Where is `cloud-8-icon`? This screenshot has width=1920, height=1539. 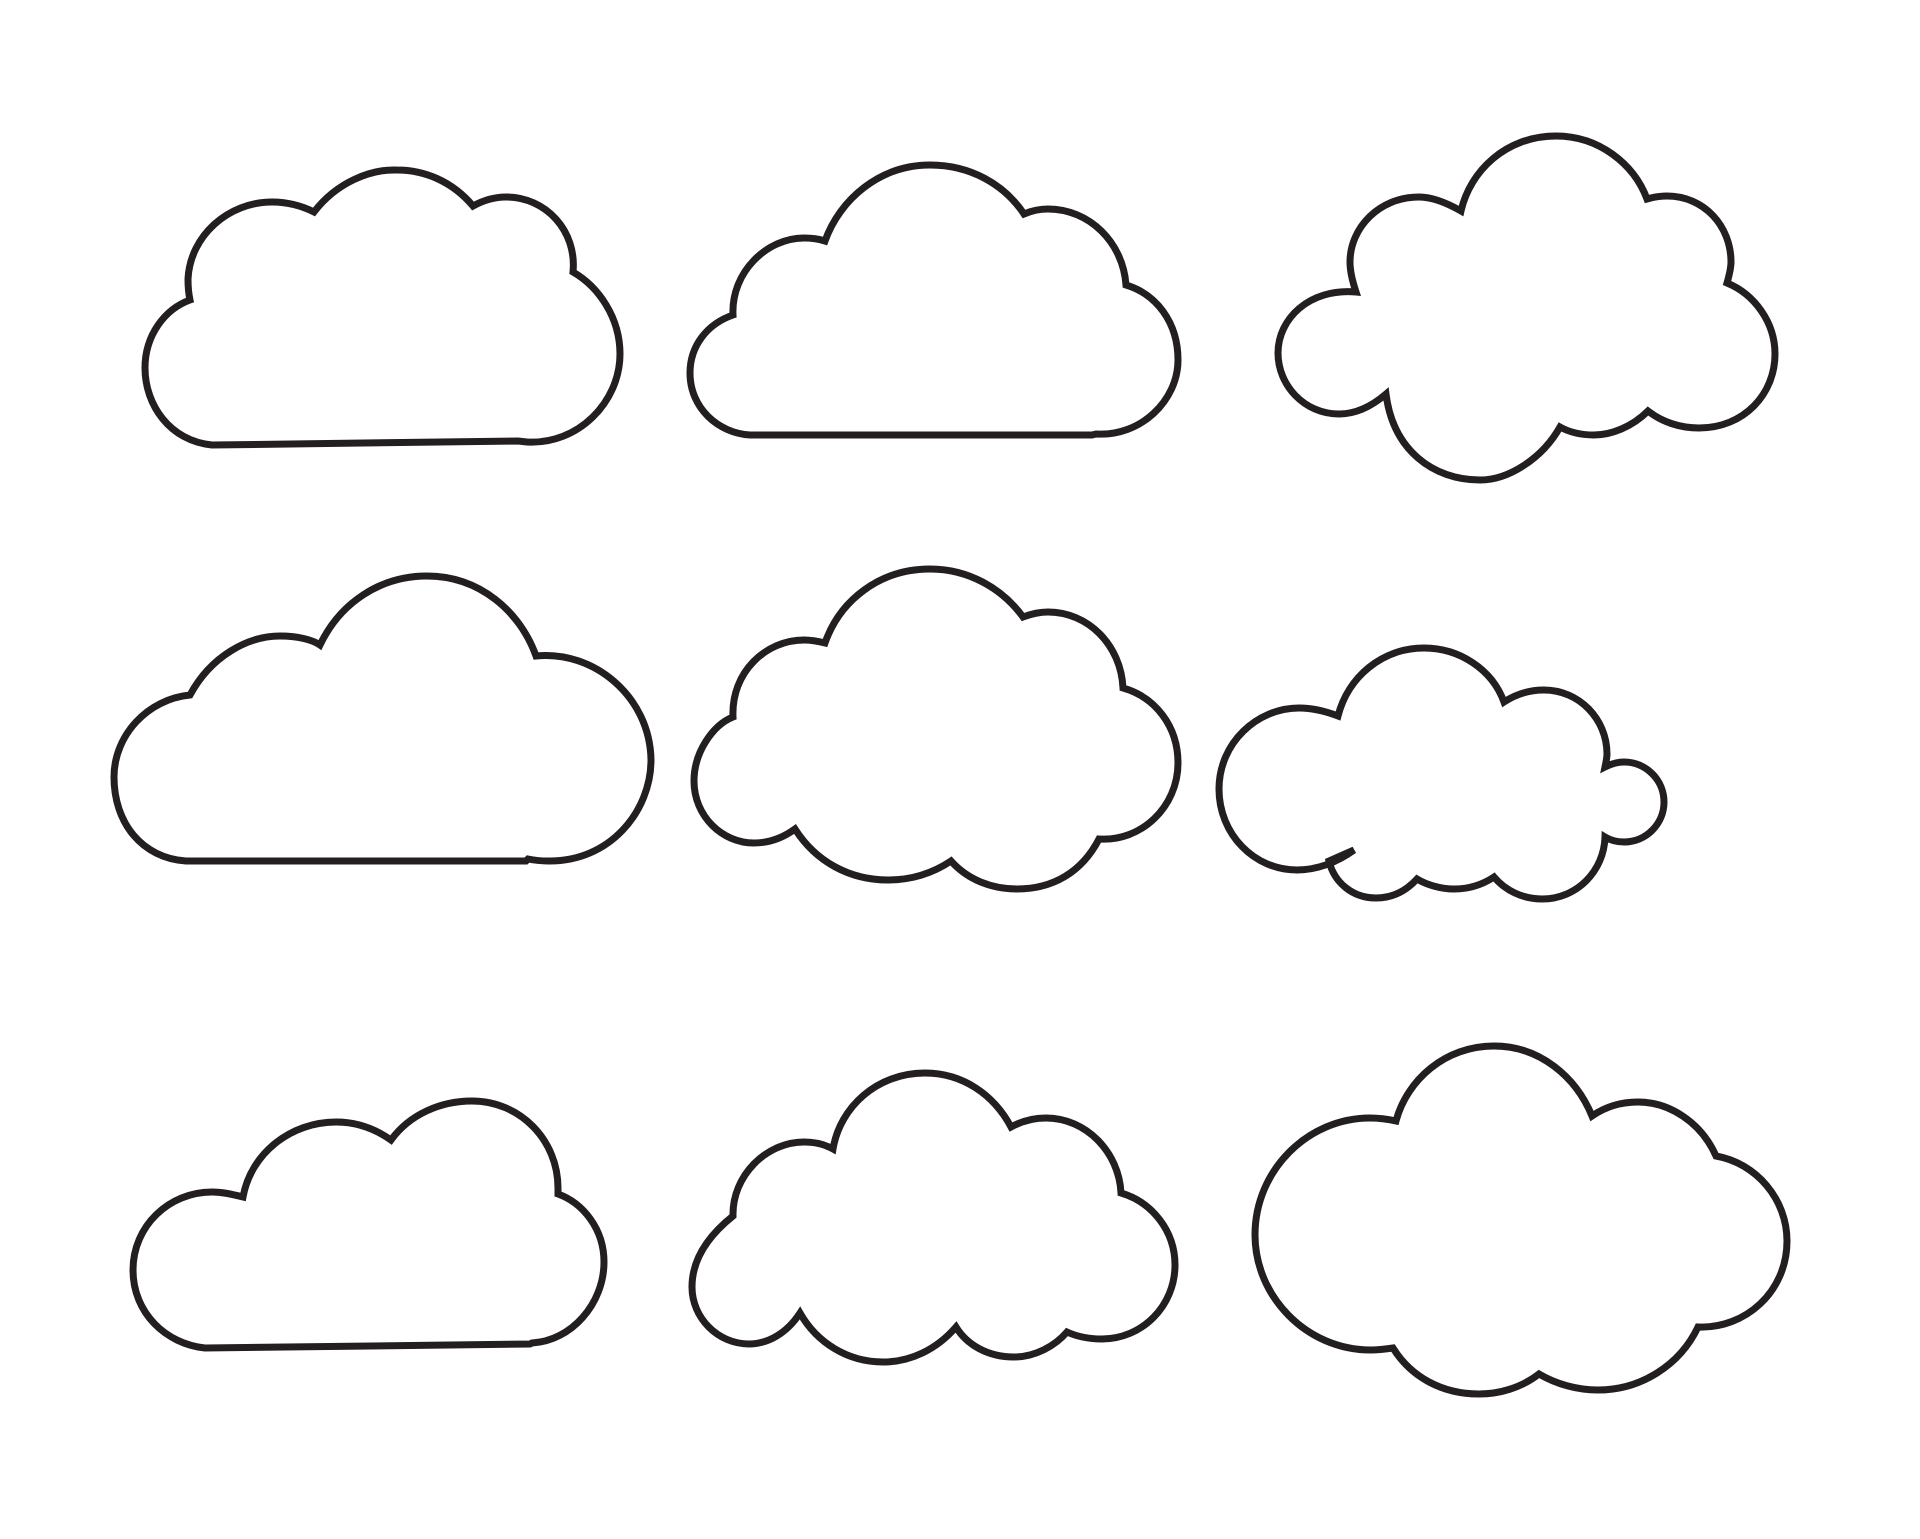
cloud-8-icon is located at coordinates (933, 1217).